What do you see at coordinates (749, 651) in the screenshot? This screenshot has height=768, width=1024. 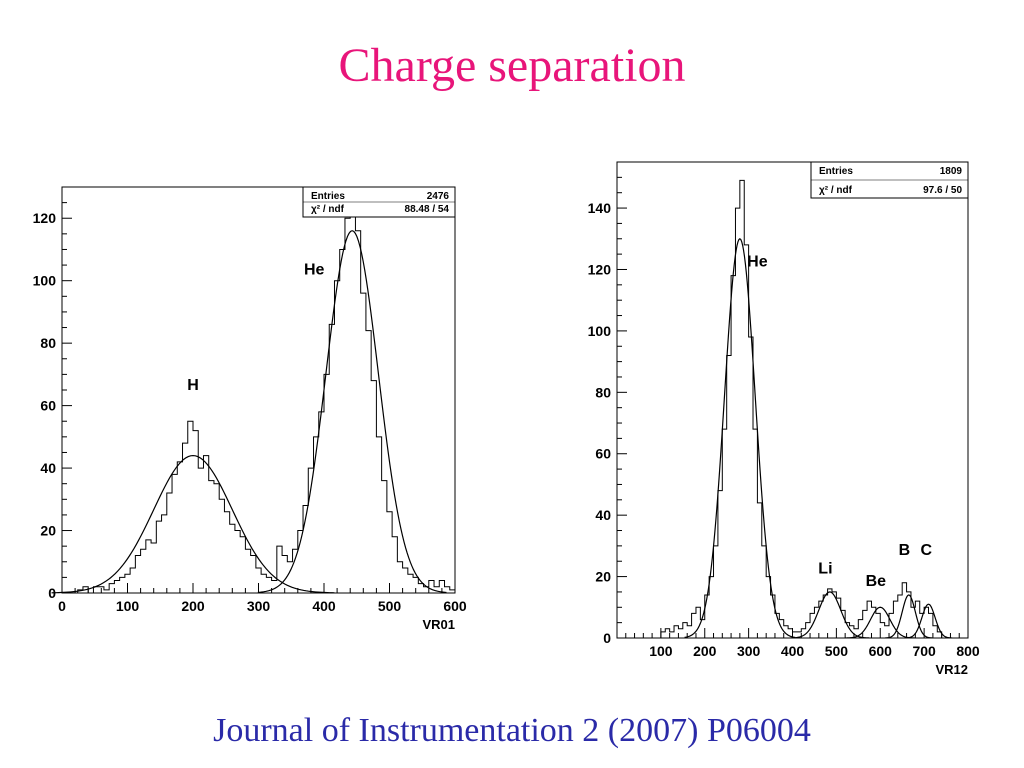 I see `x-tick-label: 300` at bounding box center [749, 651].